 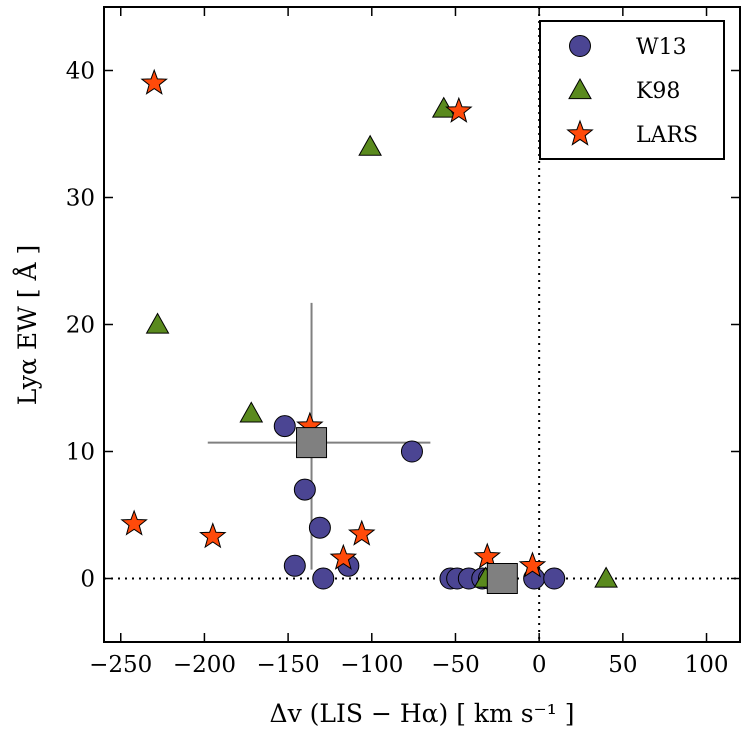 What do you see at coordinates (80, 72) in the screenshot?
I see `y-tick-label: 40` at bounding box center [80, 72].